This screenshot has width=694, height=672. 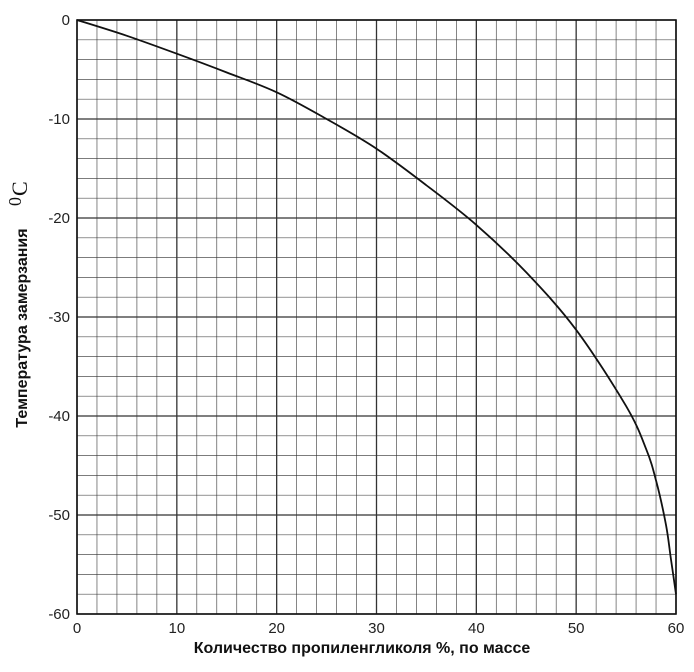 I want to click on y-tick-label: -40, so click(x=59, y=416).